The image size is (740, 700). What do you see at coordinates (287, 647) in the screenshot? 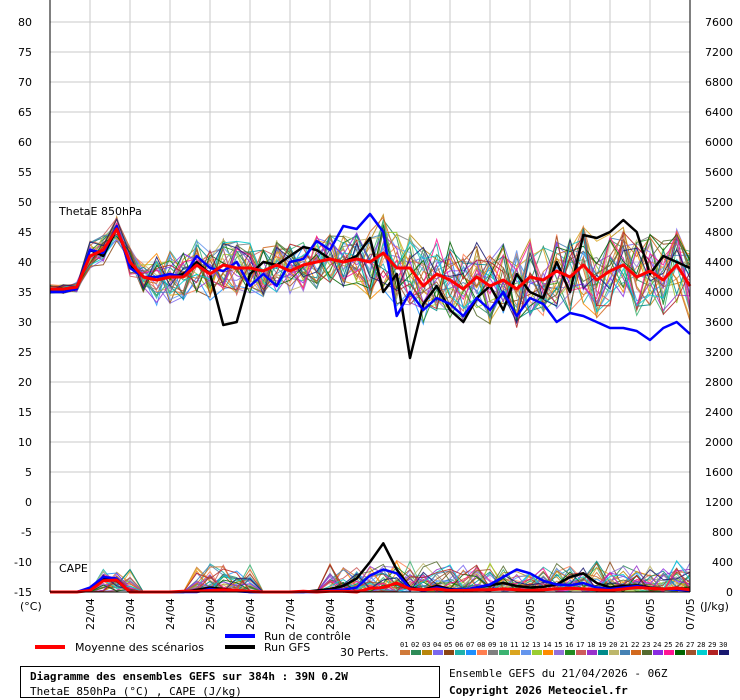
I see `legend-label-gfs: Run GFS` at bounding box center [287, 647].